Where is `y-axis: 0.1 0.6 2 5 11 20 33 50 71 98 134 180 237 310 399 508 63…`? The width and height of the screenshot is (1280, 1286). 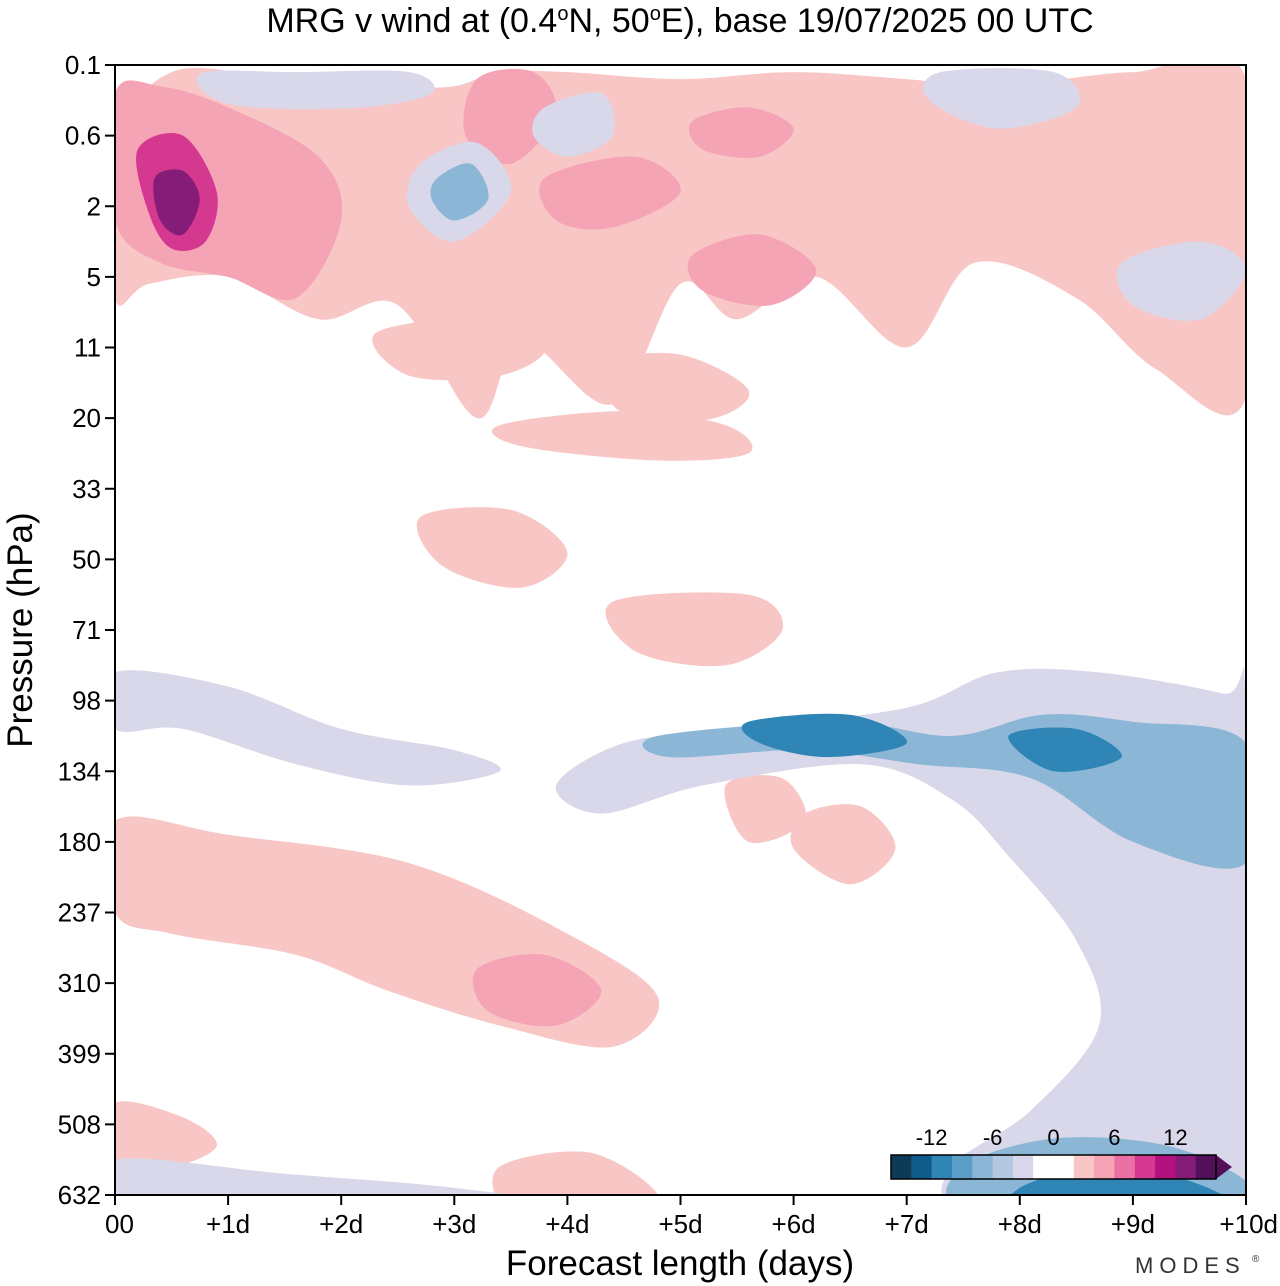 y-axis: 0.1 0.6 2 5 11 20 33 50 71 98 134 180 237 310 399 508 63… is located at coordinates (86, 630).